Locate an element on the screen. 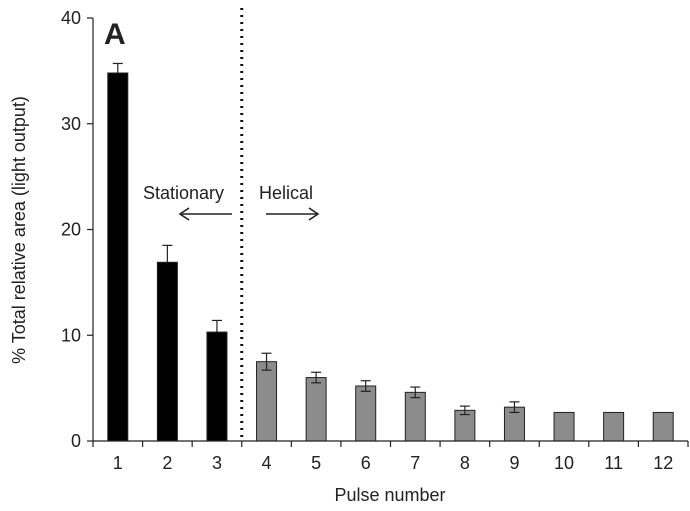 The width and height of the screenshot is (690, 511). x-tick-label: 3 is located at coordinates (217, 463).